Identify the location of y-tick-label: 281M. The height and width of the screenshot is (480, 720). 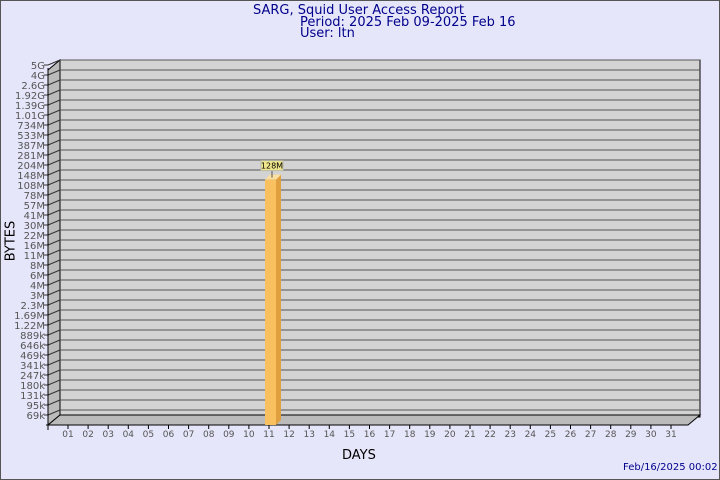
(31, 156).